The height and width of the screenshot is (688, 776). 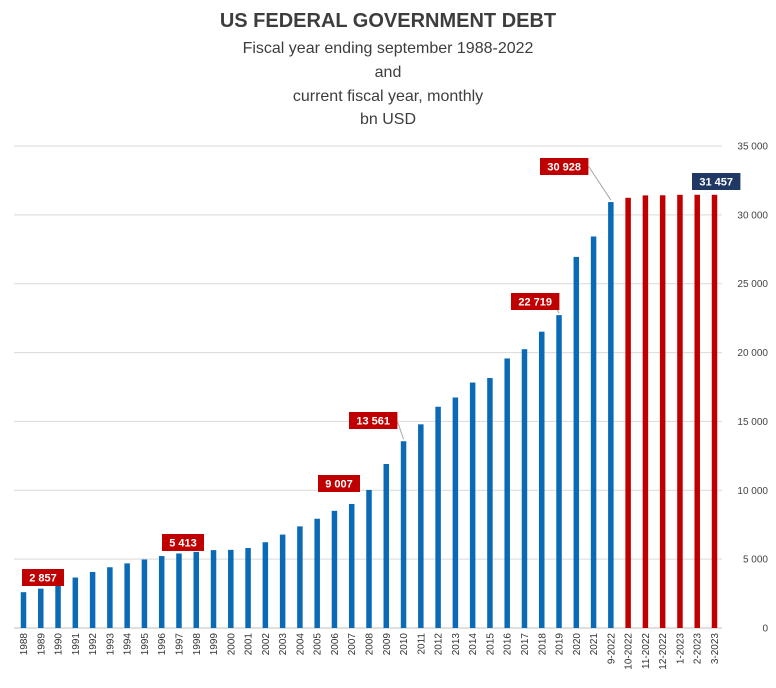 I want to click on data-label: 9 007, so click(x=339, y=485).